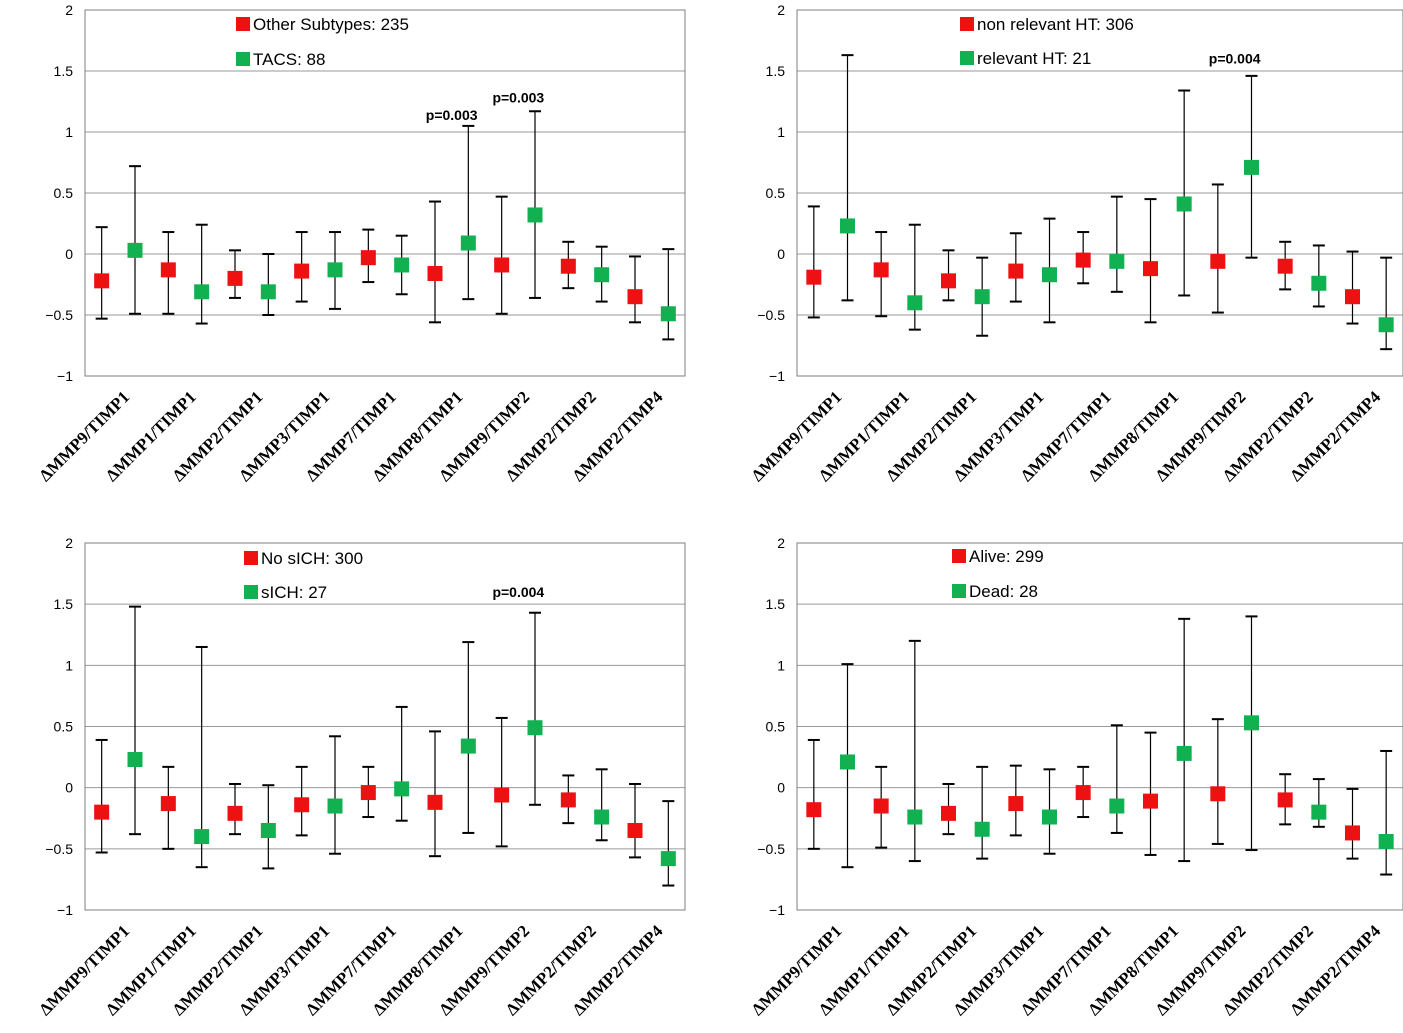 This screenshot has width=1403, height=1033. Describe the element at coordinates (64, 604) in the screenshot. I see `y-tick-label: 1.5` at that location.